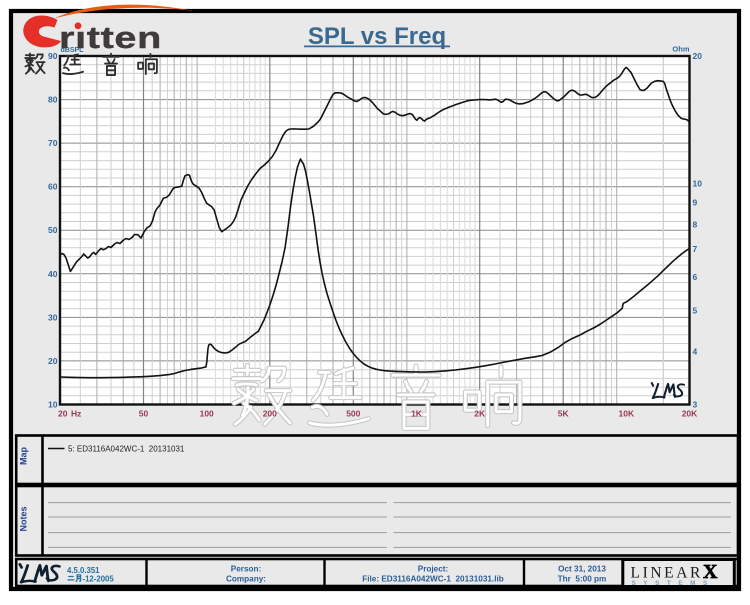 This screenshot has height=605, width=750. What do you see at coordinates (710, 572) in the screenshot?
I see `svg-text: X` at bounding box center [710, 572].